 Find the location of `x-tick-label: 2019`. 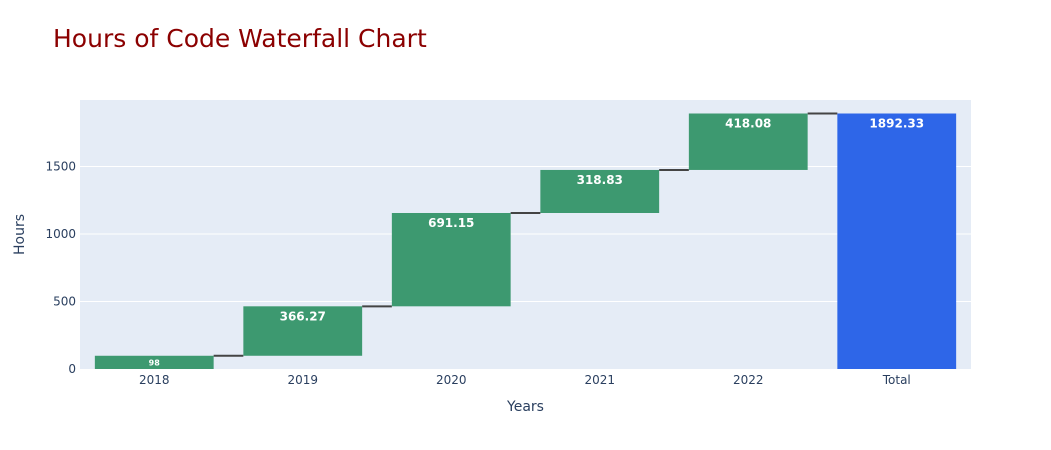

x-tick-label: 2019 is located at coordinates (302, 380).